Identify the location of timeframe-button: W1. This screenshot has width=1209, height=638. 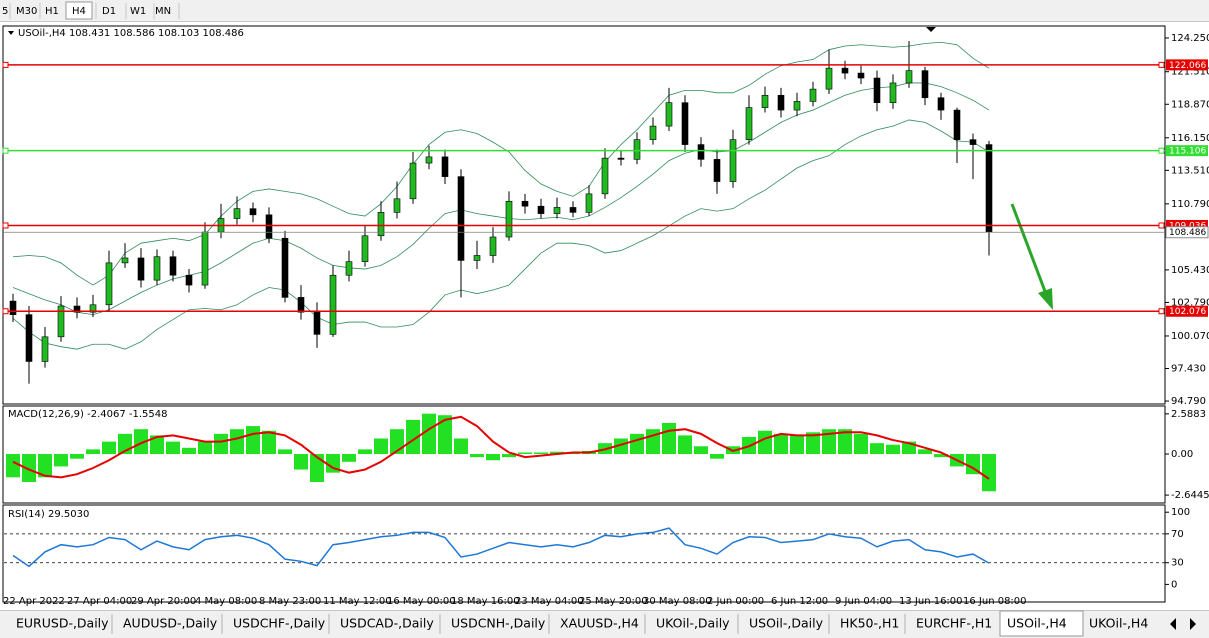
(138, 11).